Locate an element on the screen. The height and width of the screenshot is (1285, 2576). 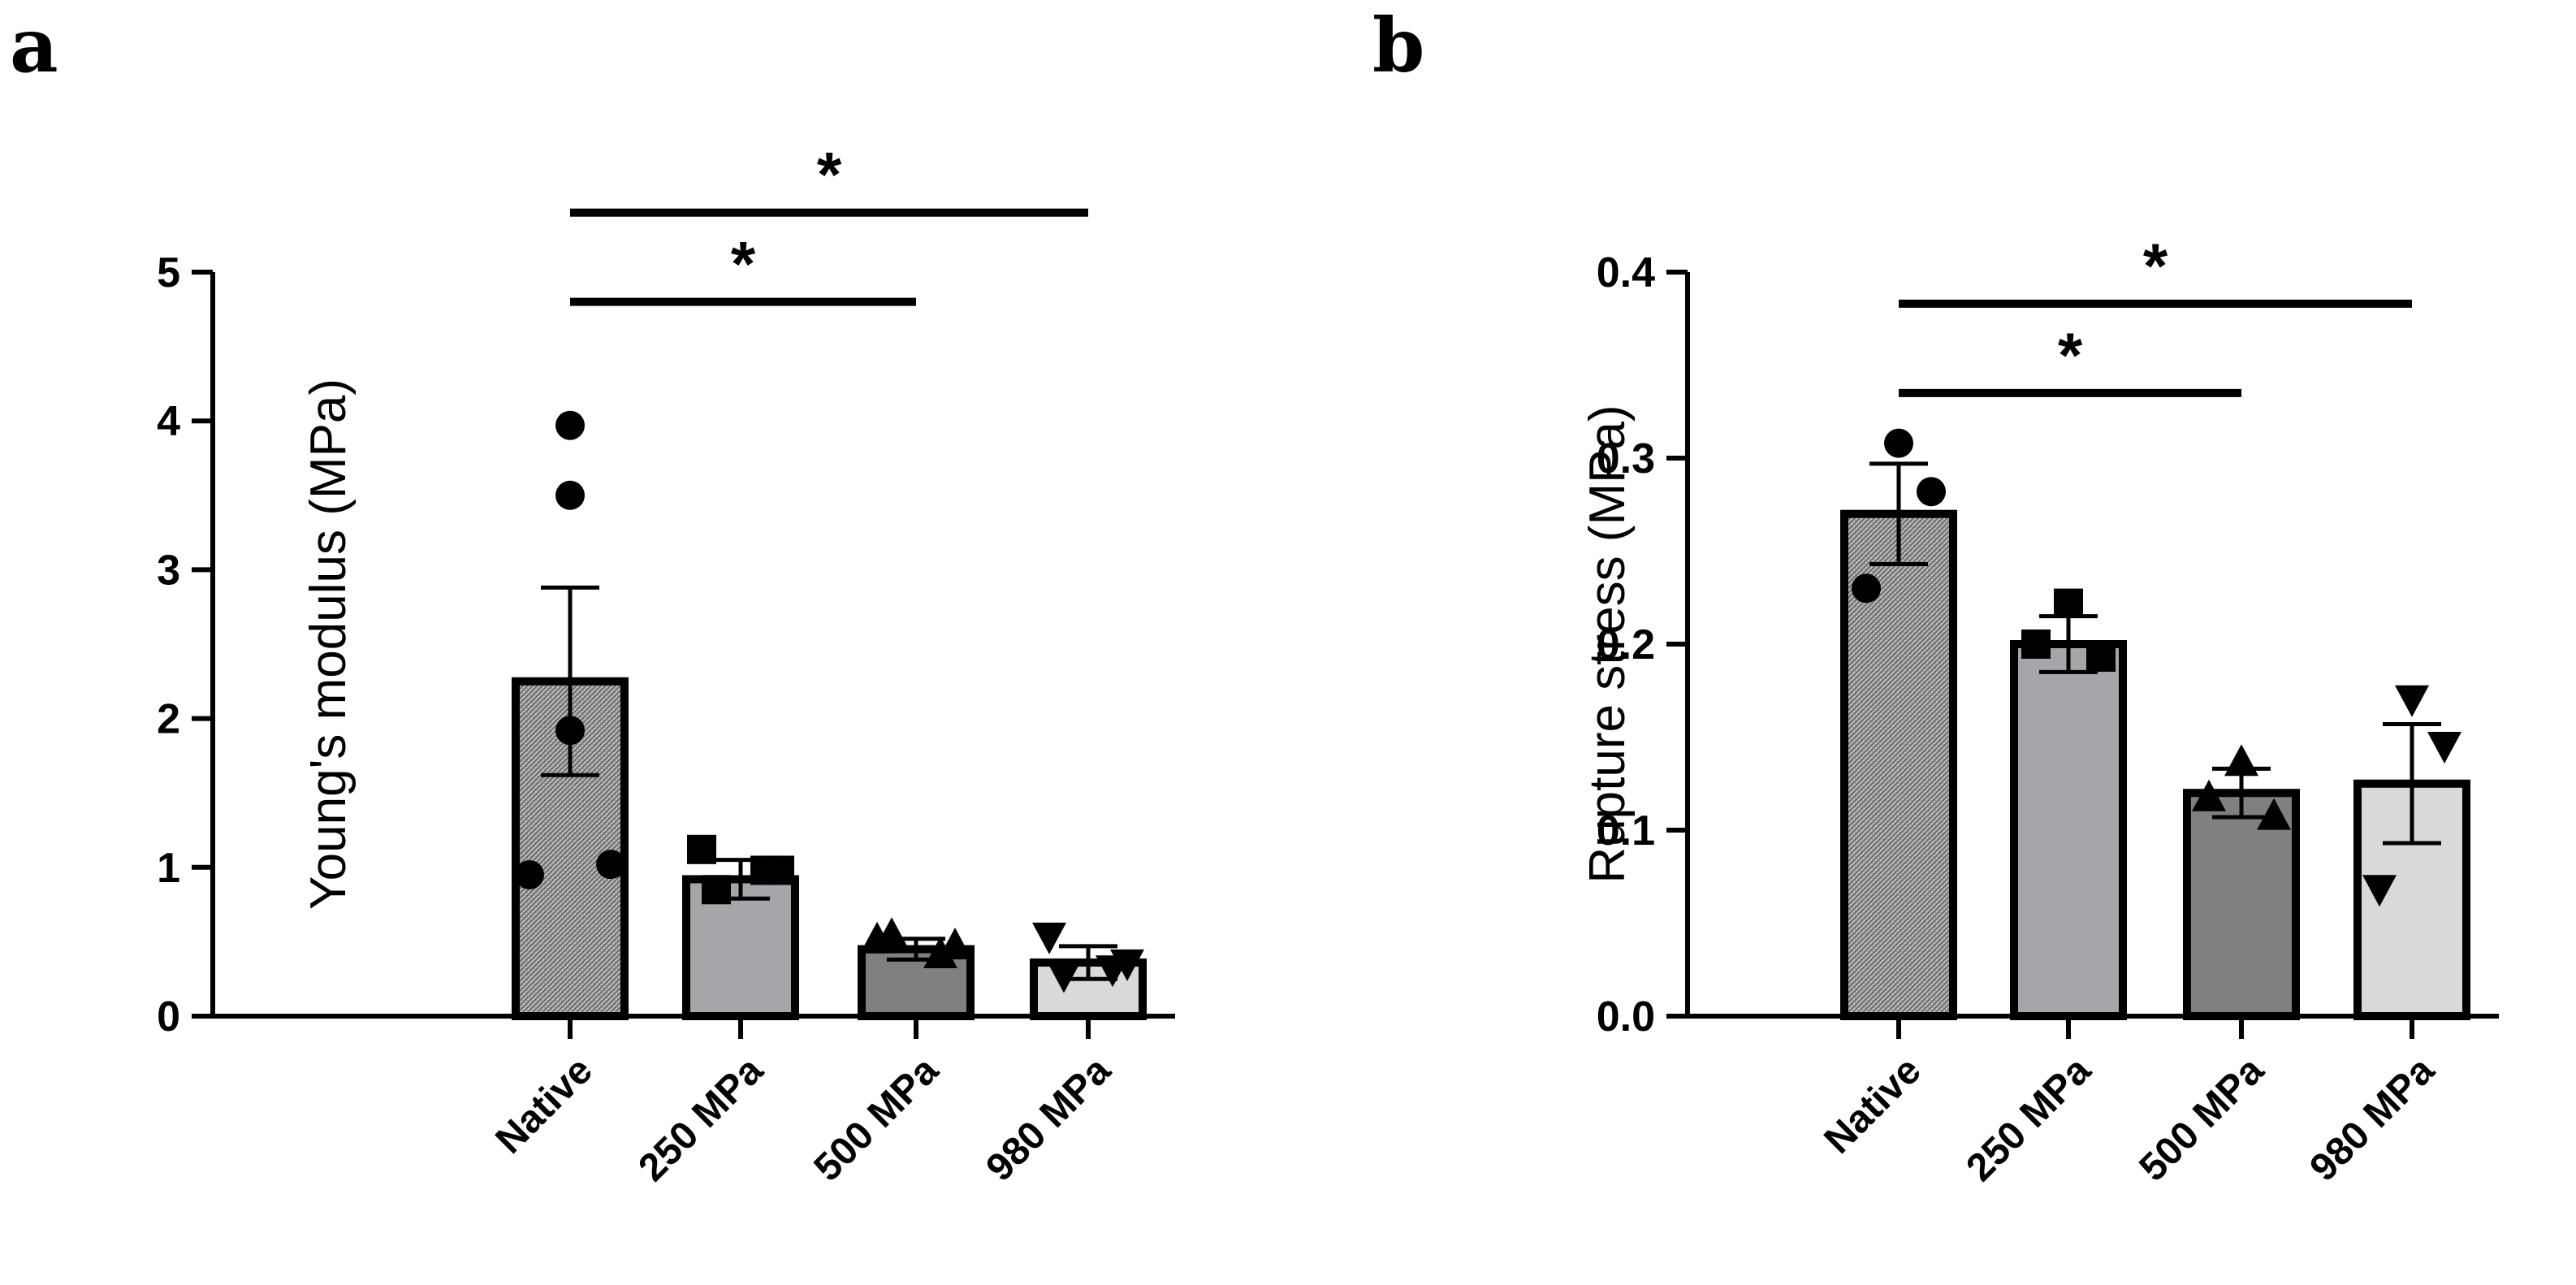
b-significance-star-0: * is located at coordinates (2155, 266).